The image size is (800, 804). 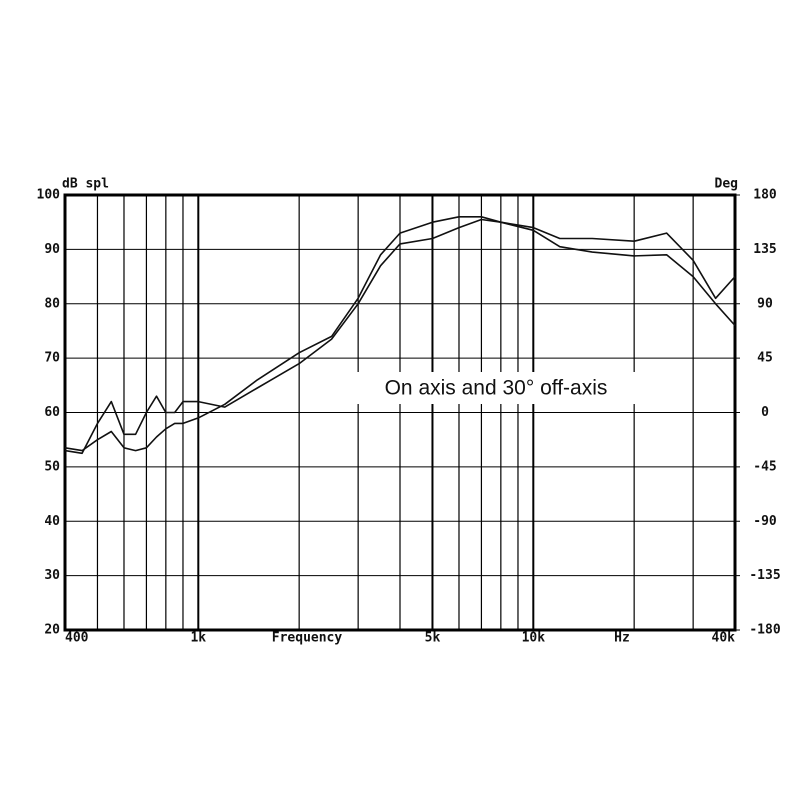 What do you see at coordinates (52, 303) in the screenshot?
I see `y-tick-label: 80` at bounding box center [52, 303].